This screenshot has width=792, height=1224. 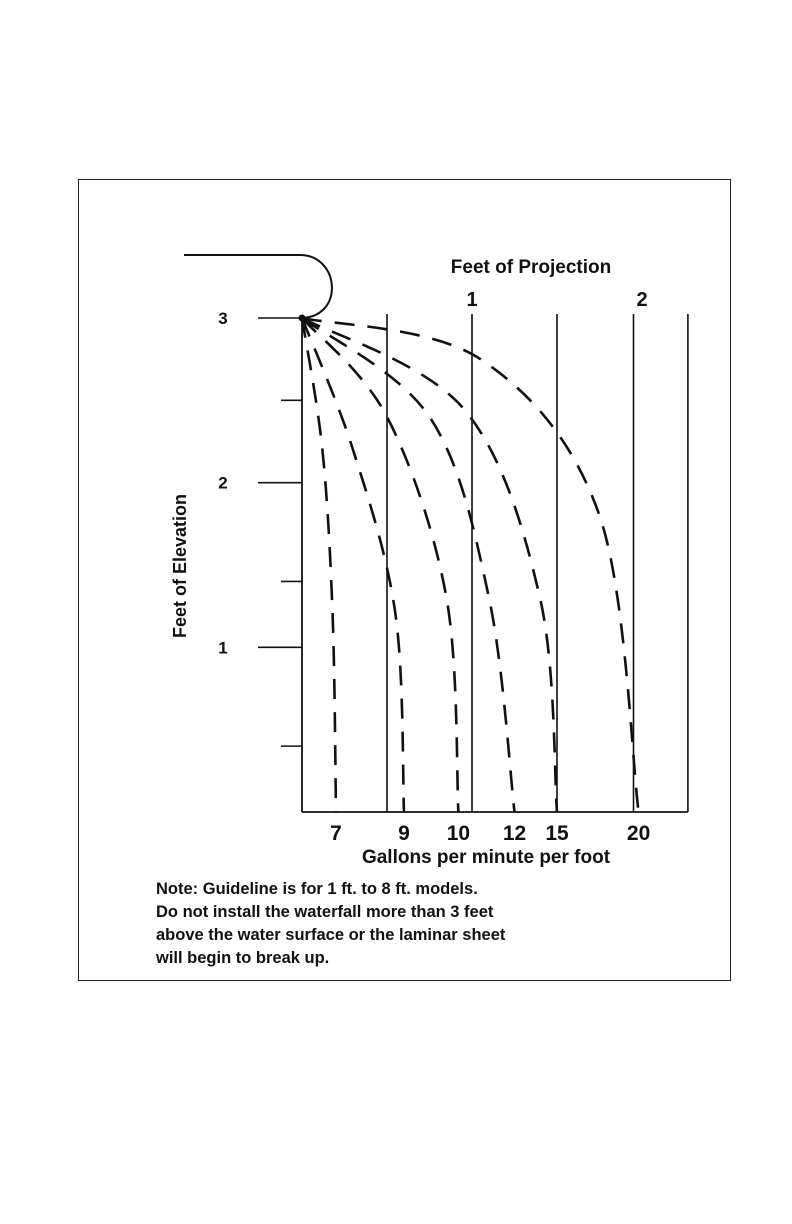 What do you see at coordinates (243, 958) in the screenshot?
I see `note-line: will begin to break up.` at bounding box center [243, 958].